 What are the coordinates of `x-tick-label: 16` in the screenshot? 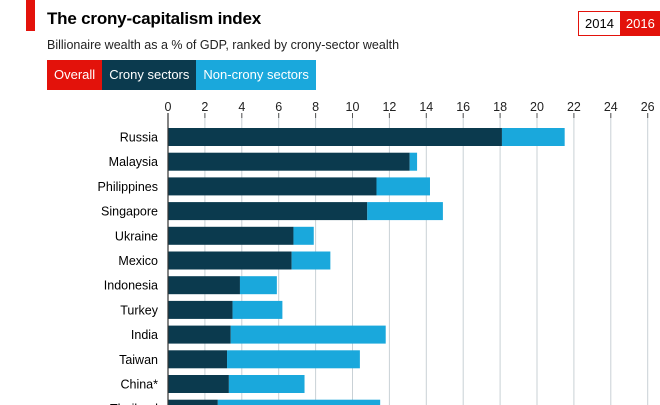 It's located at (463, 107).